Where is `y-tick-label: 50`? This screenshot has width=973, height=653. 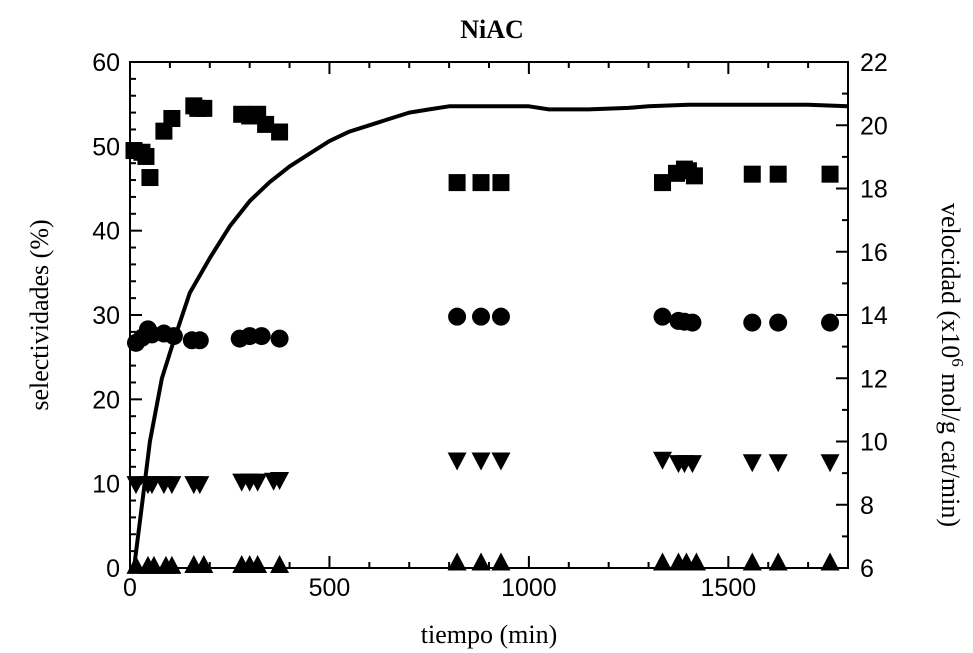
y-tick-label: 50 is located at coordinates (106, 147).